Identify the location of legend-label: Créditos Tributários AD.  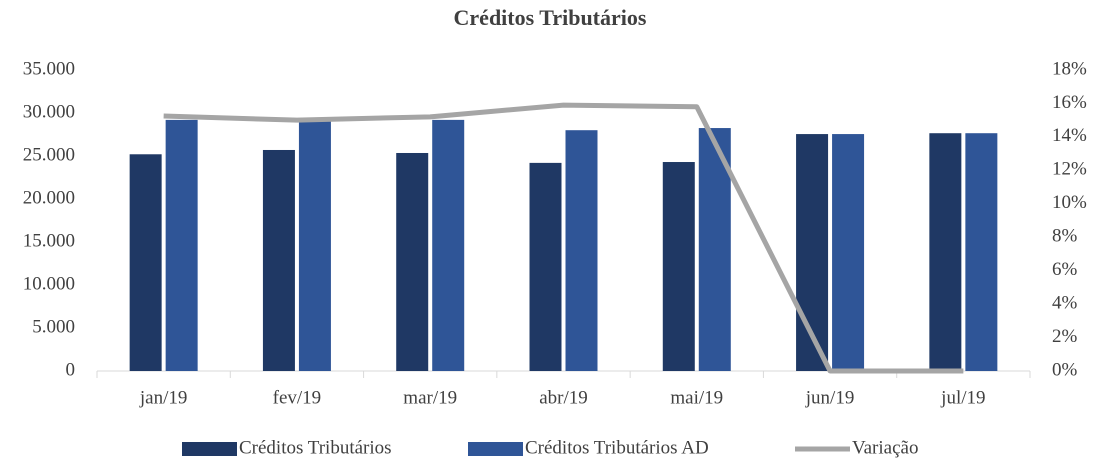
(617, 447).